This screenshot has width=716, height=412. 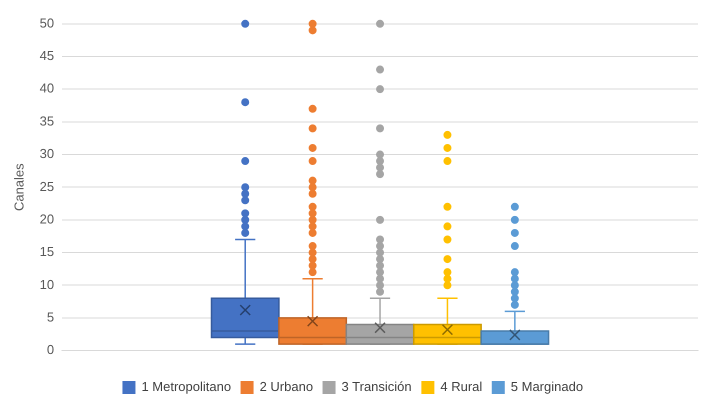 What do you see at coordinates (18, 187) in the screenshot?
I see `y-axis-title: Canales` at bounding box center [18, 187].